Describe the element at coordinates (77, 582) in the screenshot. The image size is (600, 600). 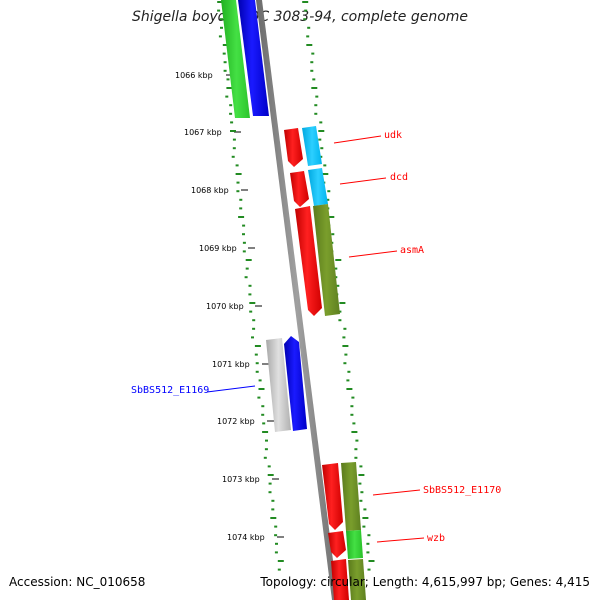
I see `accession-text: Accession: NC_010658` at that location.